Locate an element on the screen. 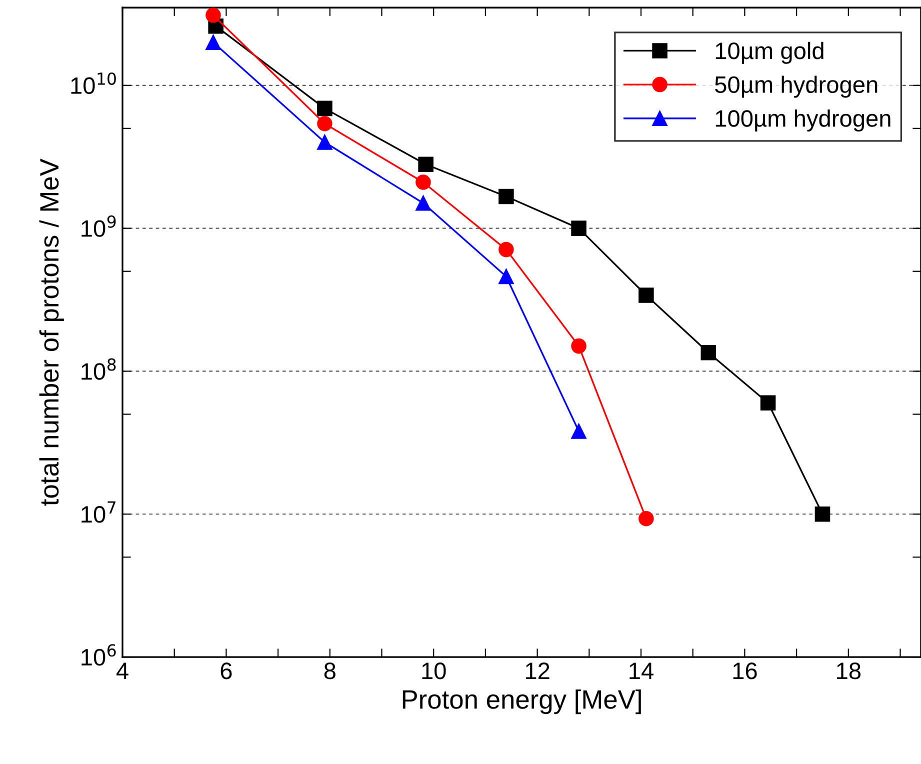 The height and width of the screenshot is (764, 921). legend-label: 10µm gold is located at coordinates (770, 53).